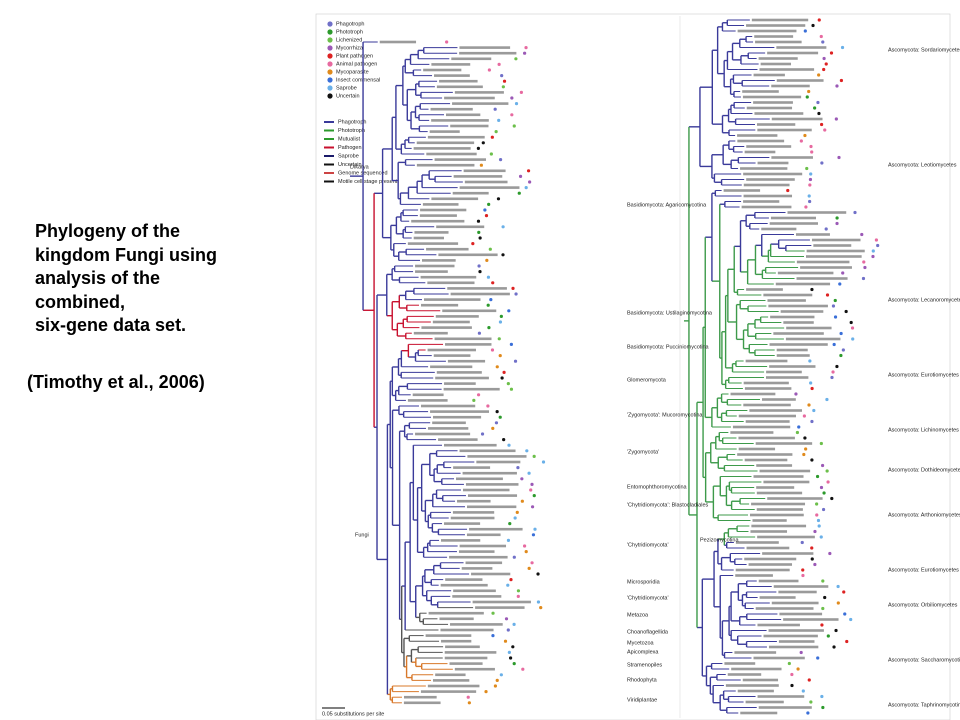 The height and width of the screenshot is (720, 960). What do you see at coordinates (667, 205) in the screenshot?
I see `clade-label: Basidiomycota: Agaricomycotina` at bounding box center [667, 205].